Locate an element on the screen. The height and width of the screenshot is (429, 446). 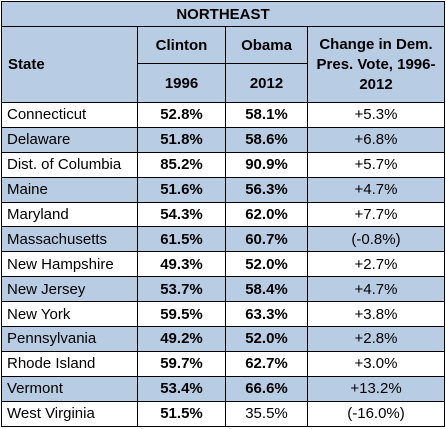
state-cell: Connecticut is located at coordinates (69, 115).